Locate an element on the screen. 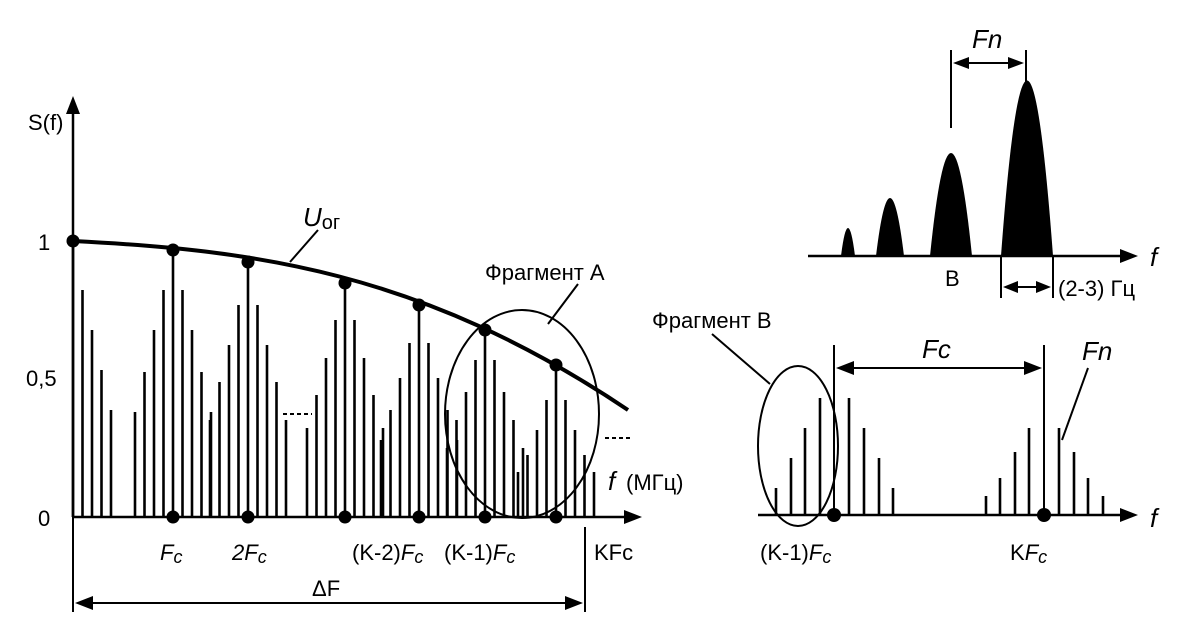 The width and height of the screenshot is (1200, 631). delta-arrow-left is located at coordinates (84, 603).